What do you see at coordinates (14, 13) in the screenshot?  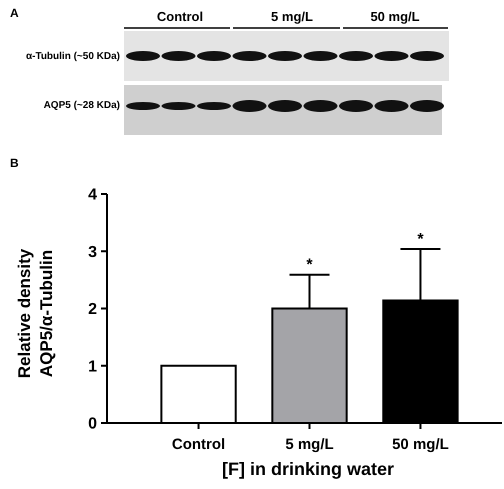 I see `text: A` at bounding box center [14, 13].